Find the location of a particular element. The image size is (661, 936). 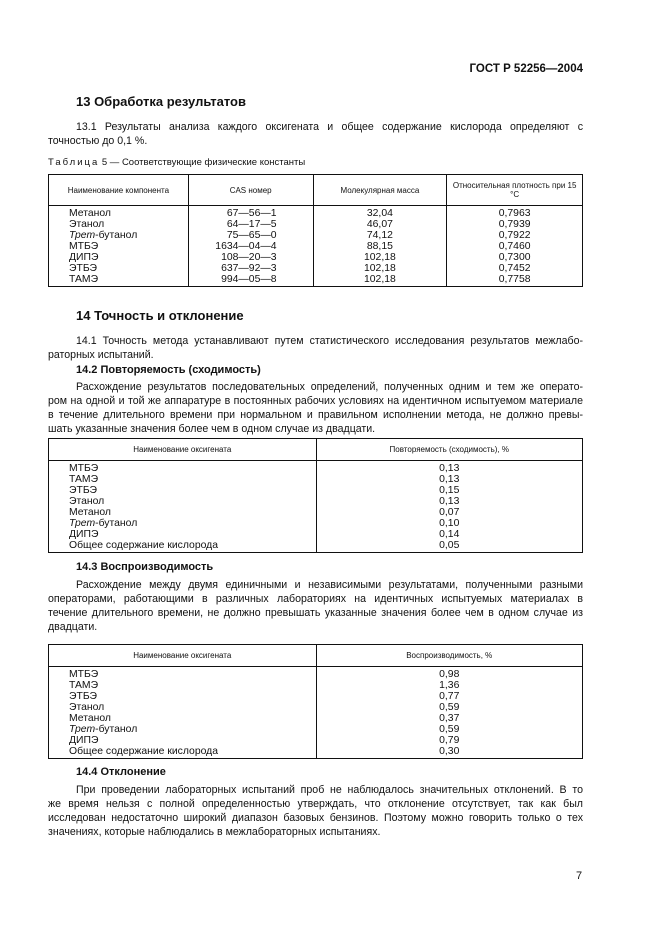

cell-value: 0,37 is located at coordinates (449, 718).